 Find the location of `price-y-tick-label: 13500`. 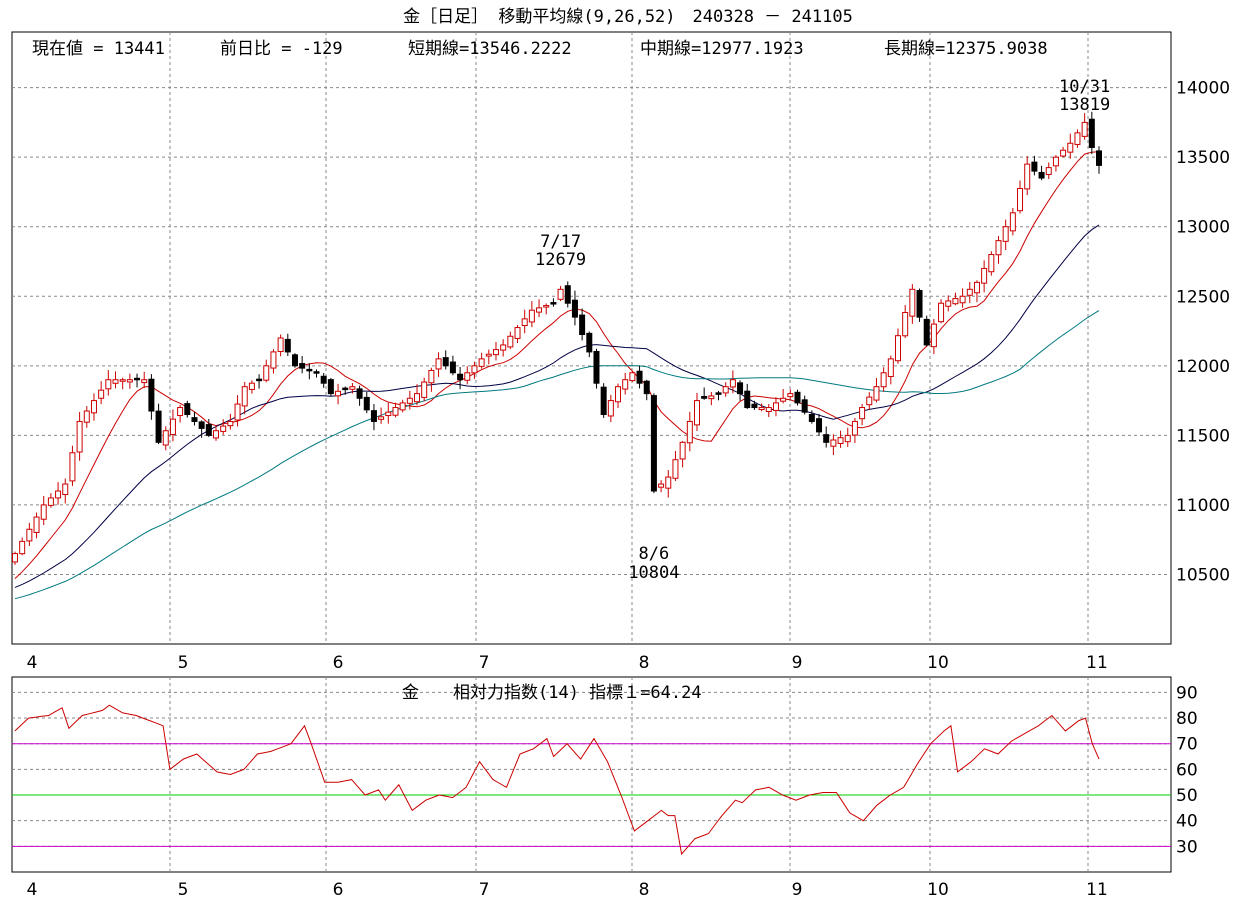

price-y-tick-label: 13500 is located at coordinates (1203, 158).